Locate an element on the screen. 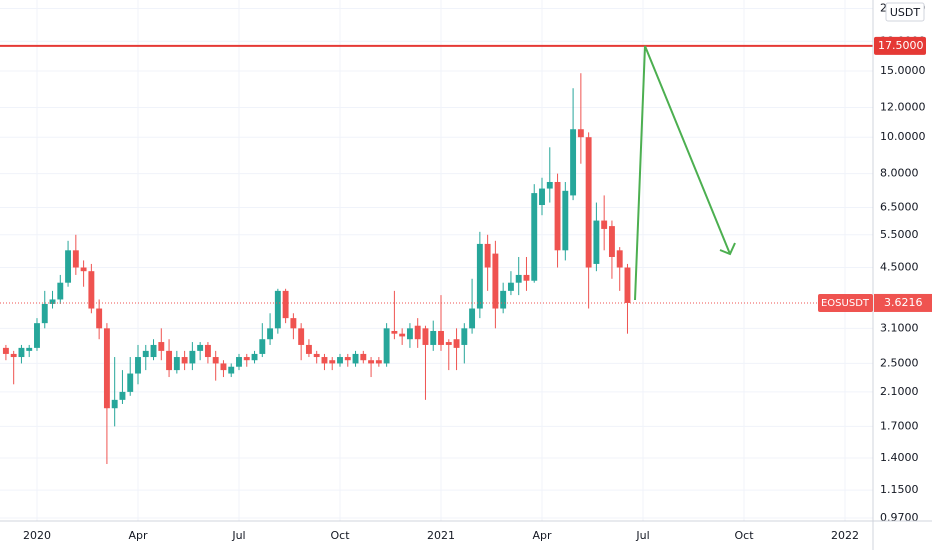 This screenshot has width=932, height=550. symbol-label-box is located at coordinates (845, 302).